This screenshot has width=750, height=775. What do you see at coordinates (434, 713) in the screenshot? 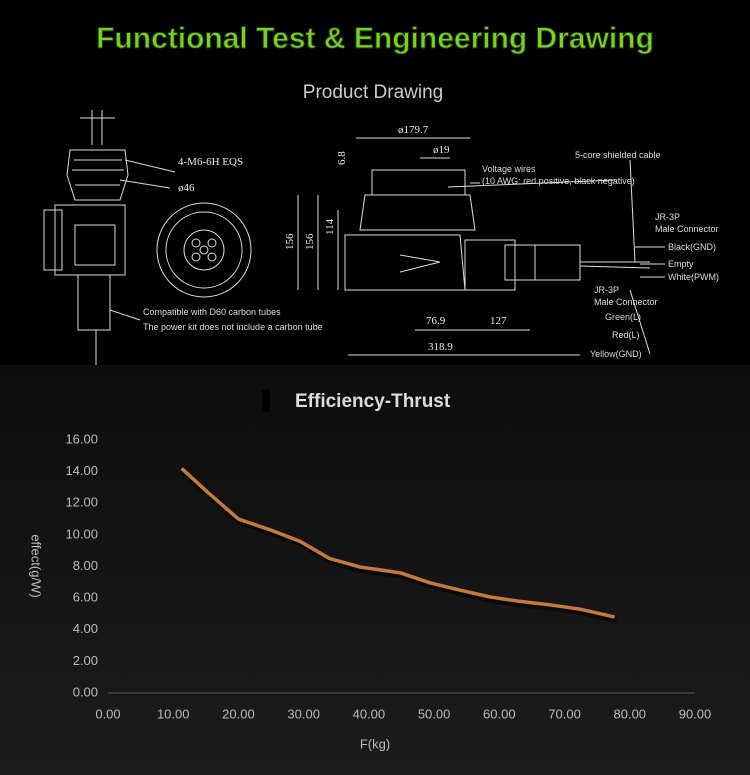
I see `x-tick-label: 50.00` at bounding box center [434, 713].